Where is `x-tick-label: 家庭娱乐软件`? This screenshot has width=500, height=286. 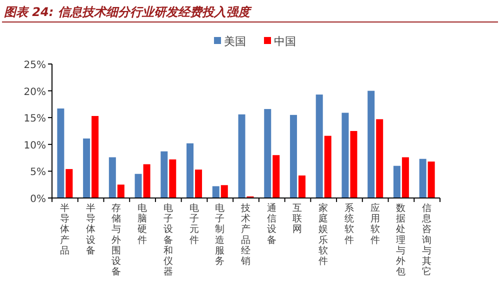 x-tick-label: 家庭娱乐软件 is located at coordinates (323, 234).